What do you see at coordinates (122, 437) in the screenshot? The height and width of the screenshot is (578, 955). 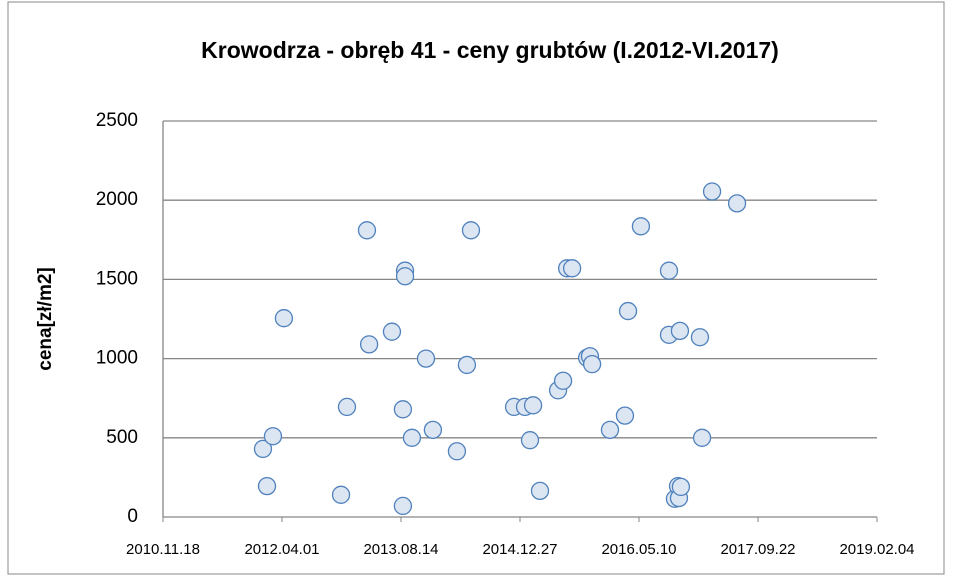 I see `y-tick-label: 500` at bounding box center [122, 437].